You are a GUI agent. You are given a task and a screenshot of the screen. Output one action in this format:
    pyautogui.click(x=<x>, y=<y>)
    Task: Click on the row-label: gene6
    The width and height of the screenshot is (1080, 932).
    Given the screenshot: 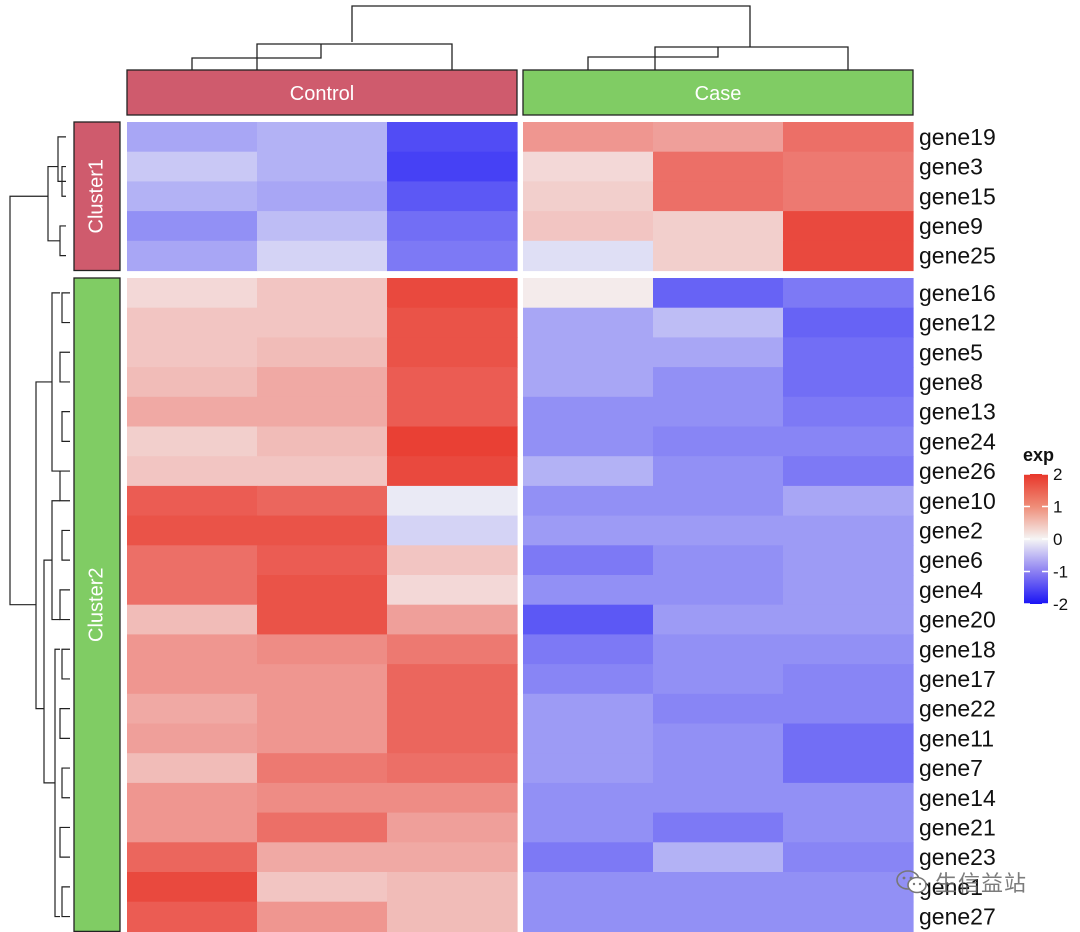 What is the action you would take?
    pyautogui.click(x=951, y=560)
    